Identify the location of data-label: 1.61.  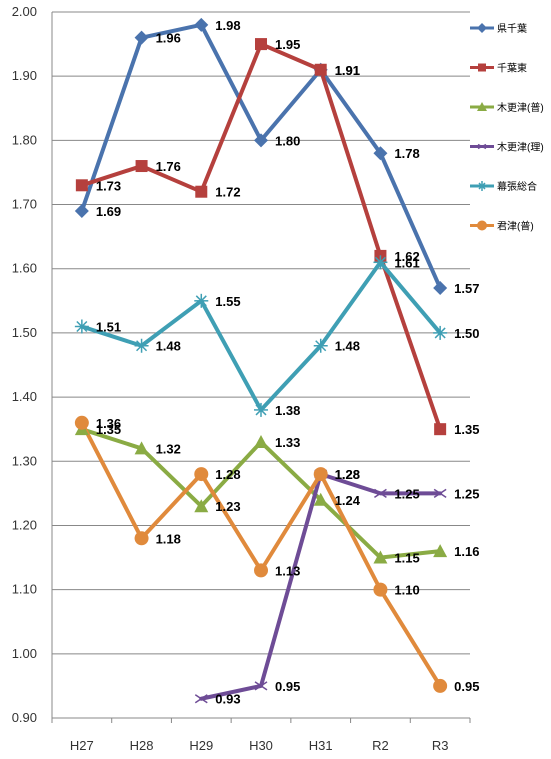
(406, 262).